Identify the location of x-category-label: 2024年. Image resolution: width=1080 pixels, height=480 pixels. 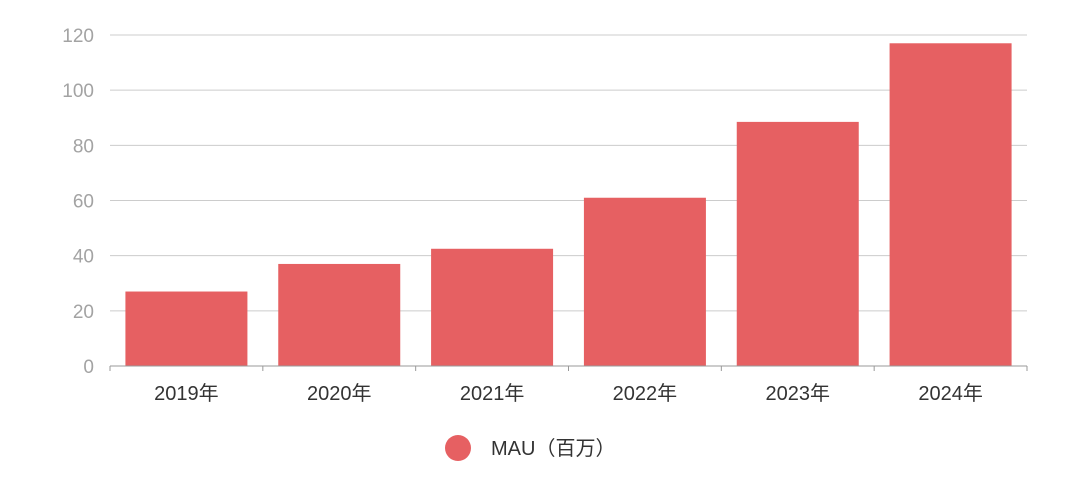
(950, 393).